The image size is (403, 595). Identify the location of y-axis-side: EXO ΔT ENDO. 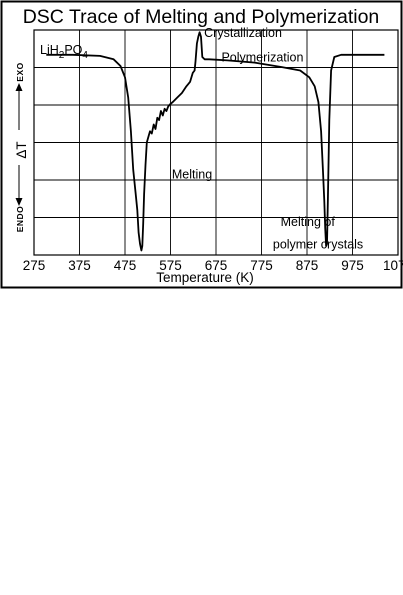
(21, 147).